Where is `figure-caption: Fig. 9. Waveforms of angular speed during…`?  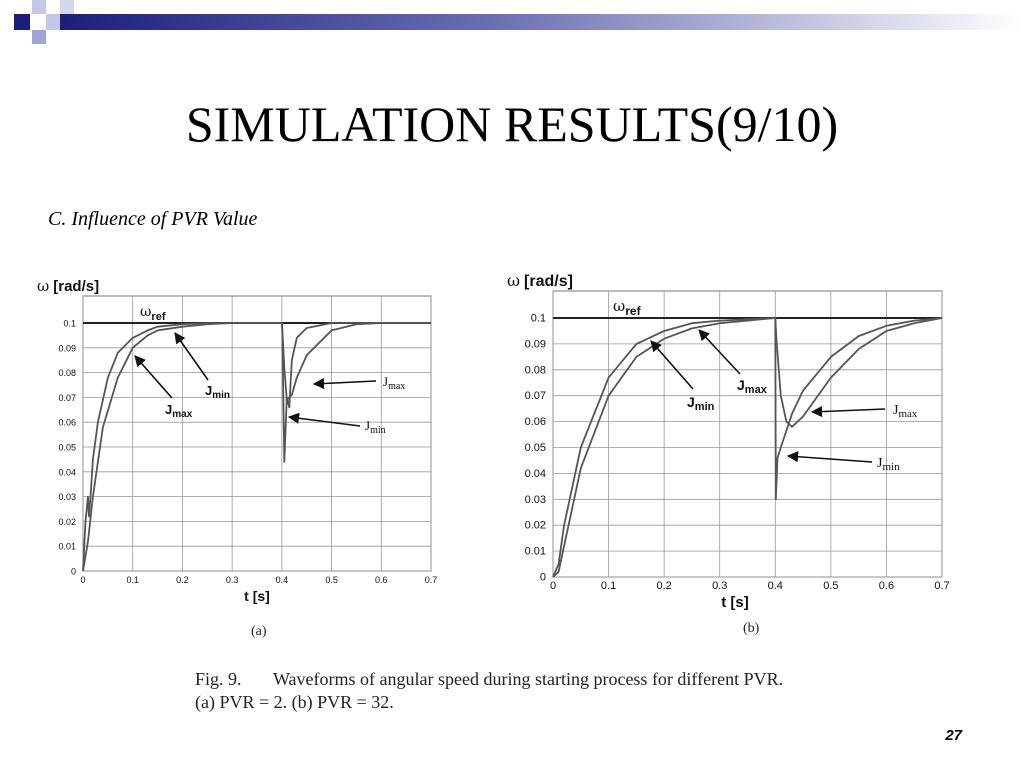
figure-caption: Fig. 9. Waveforms of angular speed during… is located at coordinates (489, 691).